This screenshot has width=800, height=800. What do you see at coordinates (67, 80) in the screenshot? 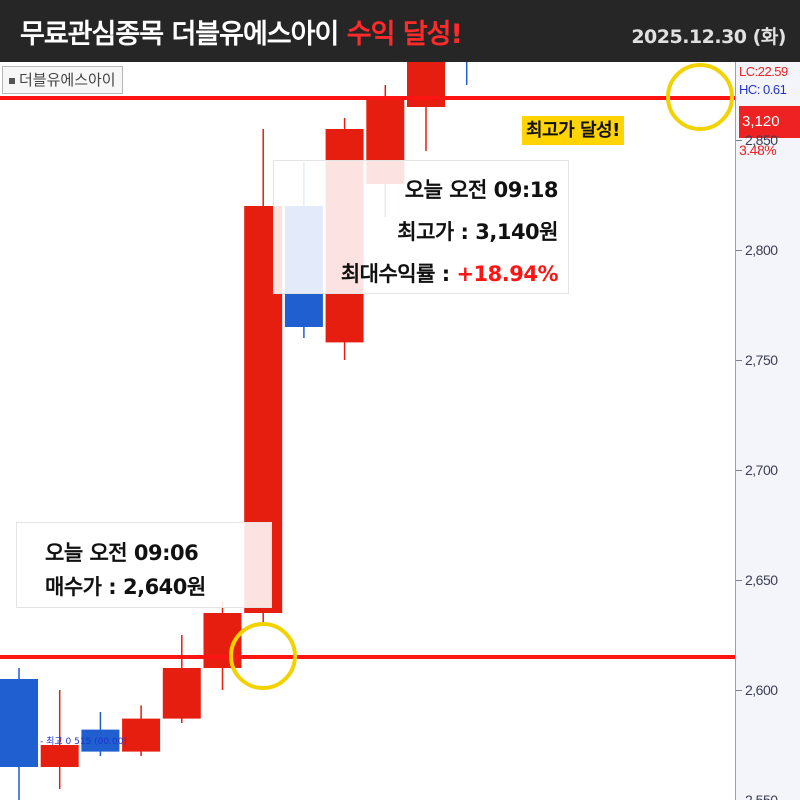
I see `stock-tag-label: 더블유에스아이` at bounding box center [67, 80].